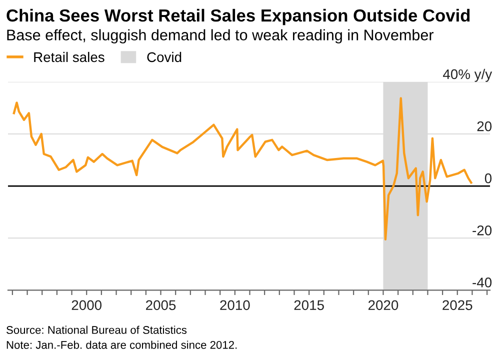 The image size is (500, 356). What do you see at coordinates (87, 305) in the screenshot?
I see `x-tick-label: 2000` at bounding box center [87, 305].